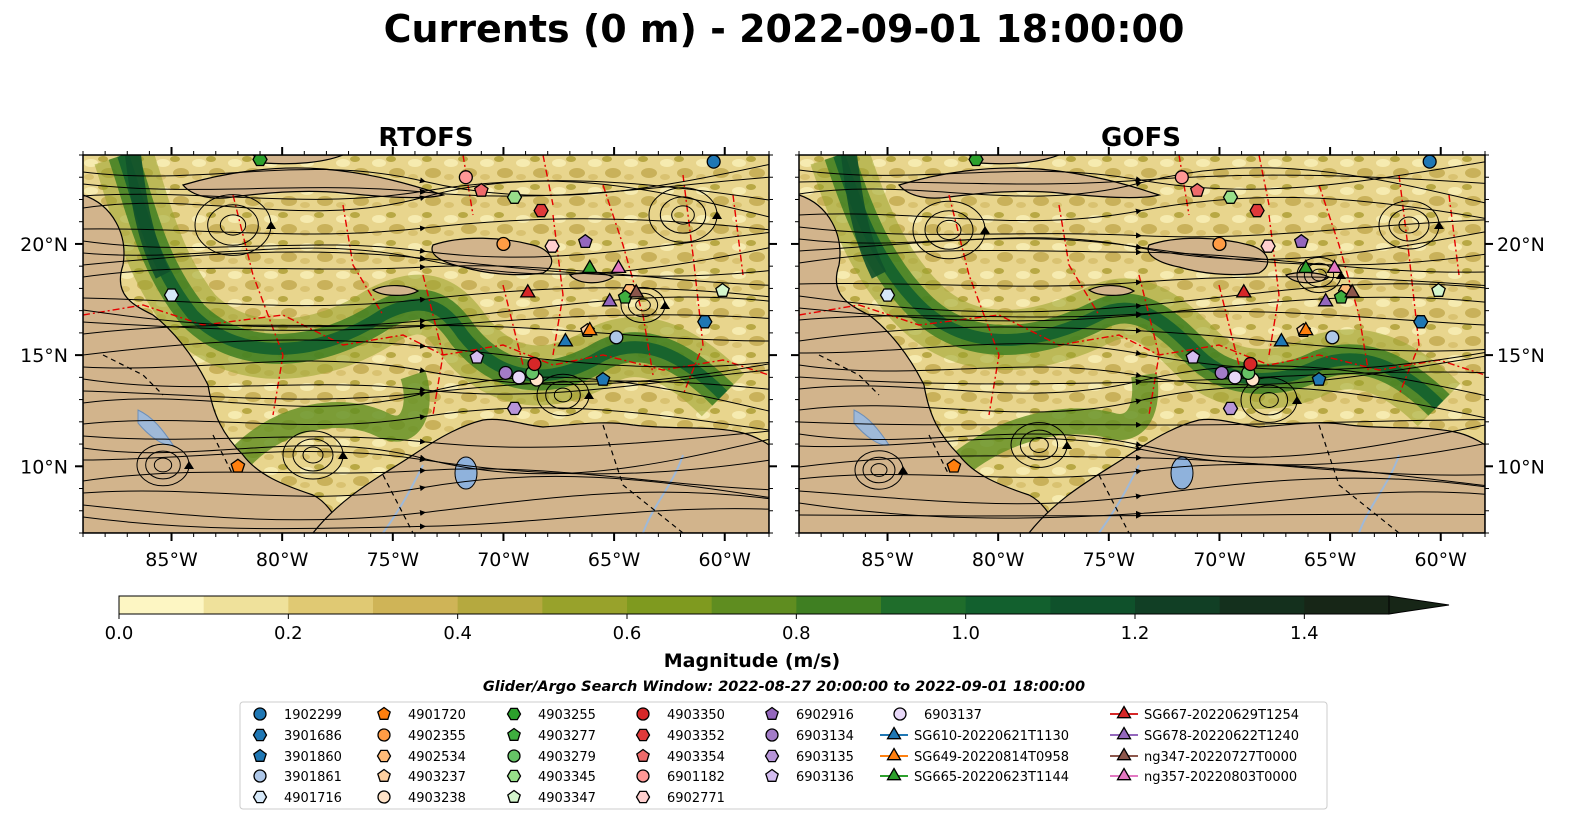  I want to click on lon-tick-label: 75°W, so click(393, 560).